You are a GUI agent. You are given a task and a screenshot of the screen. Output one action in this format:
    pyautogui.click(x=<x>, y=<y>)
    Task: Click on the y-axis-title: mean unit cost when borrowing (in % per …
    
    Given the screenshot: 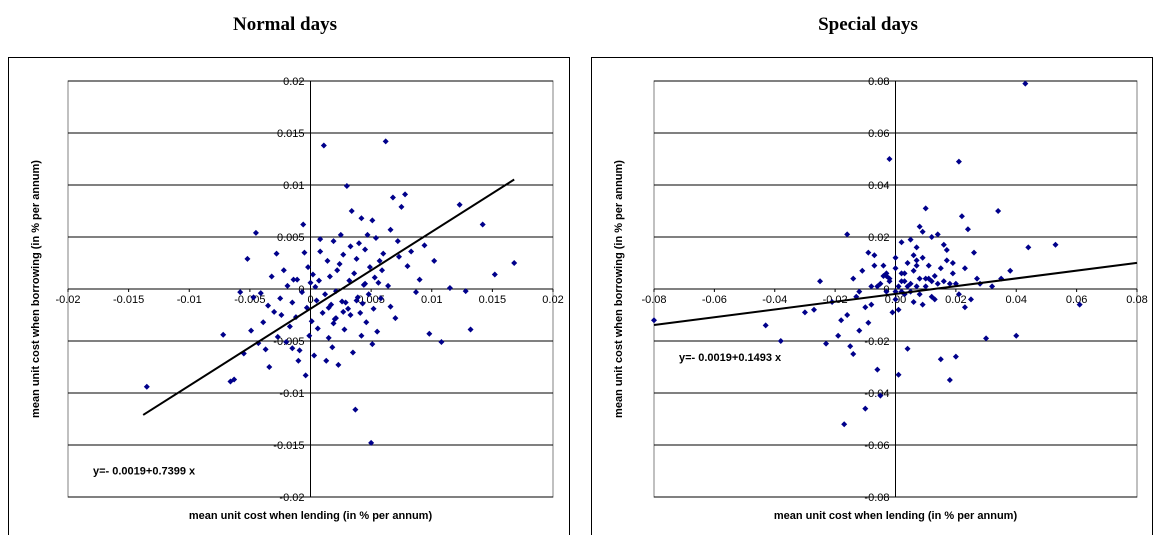 What is the action you would take?
    pyautogui.click(x=36, y=289)
    